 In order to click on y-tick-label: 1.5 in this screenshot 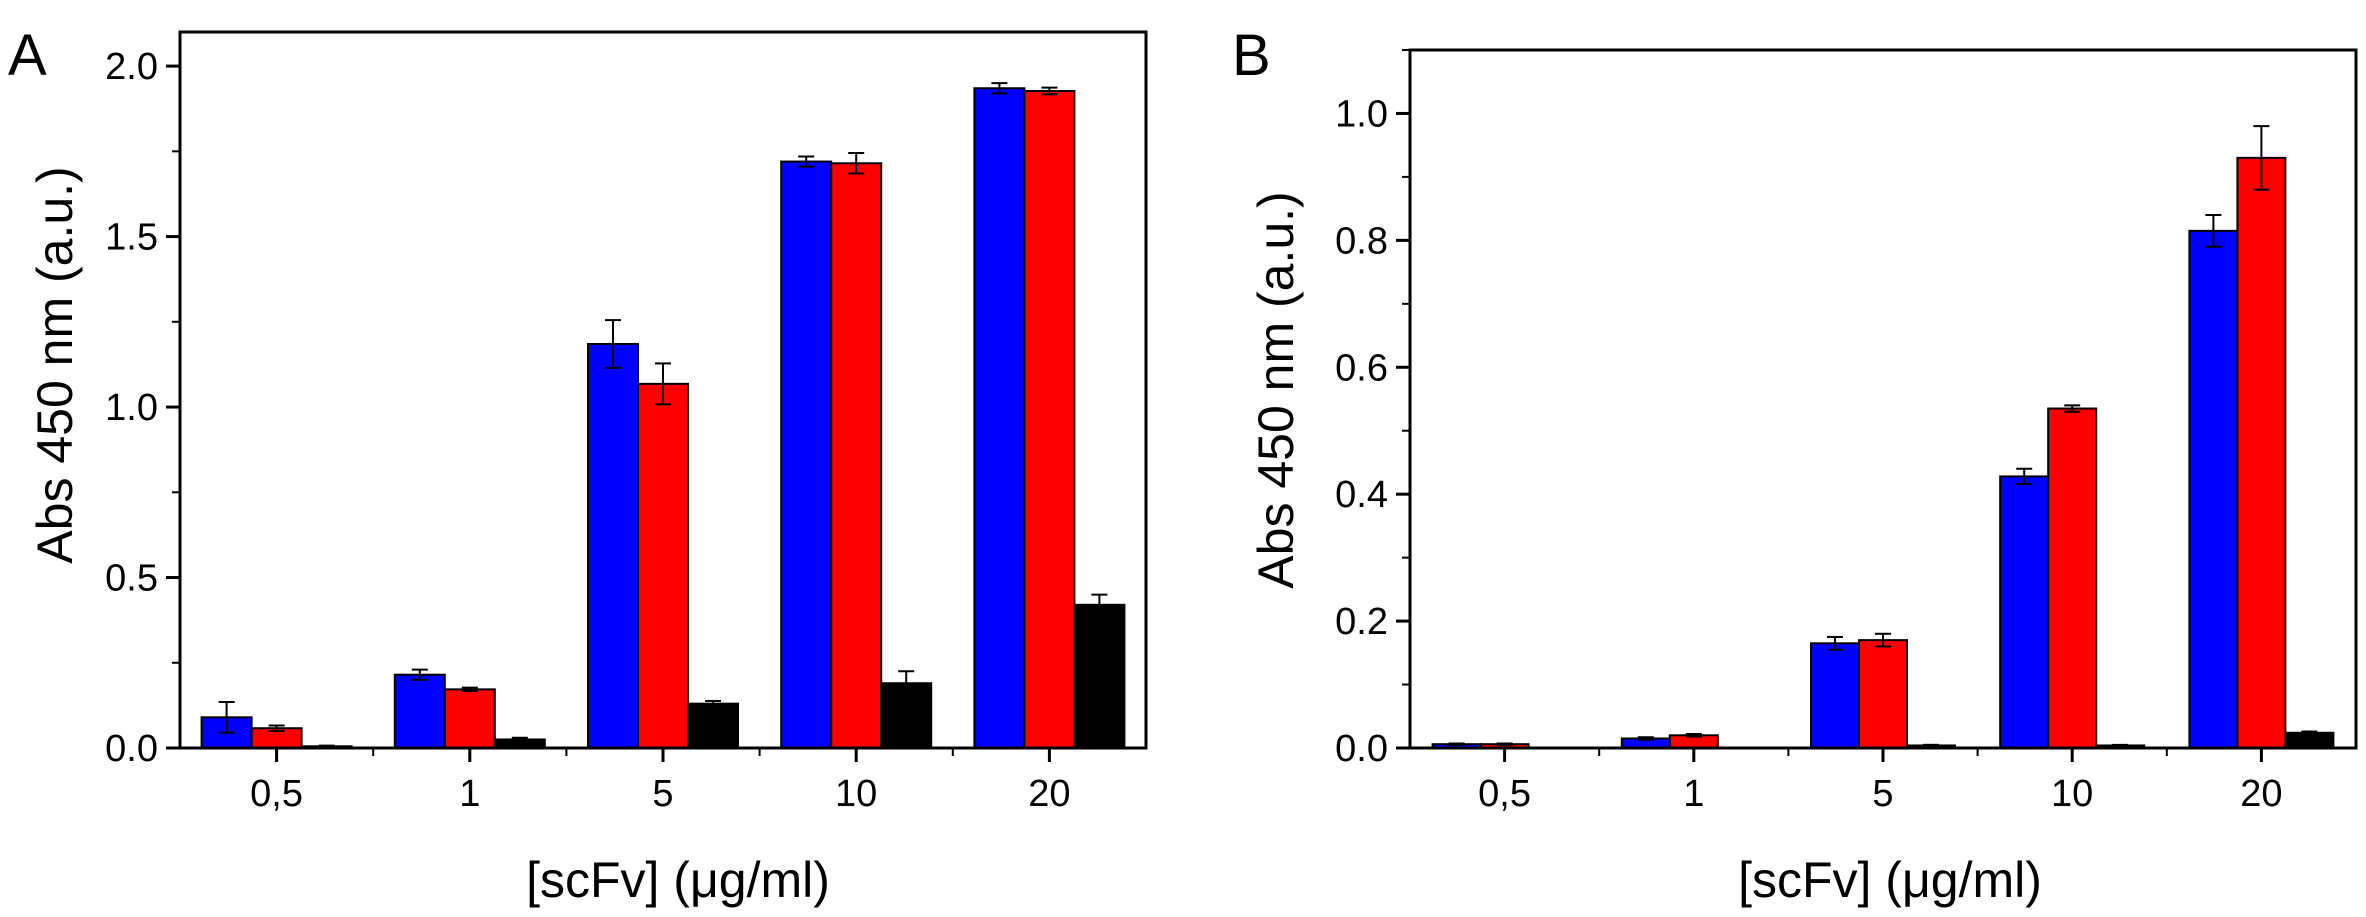, I will do `click(131, 238)`.